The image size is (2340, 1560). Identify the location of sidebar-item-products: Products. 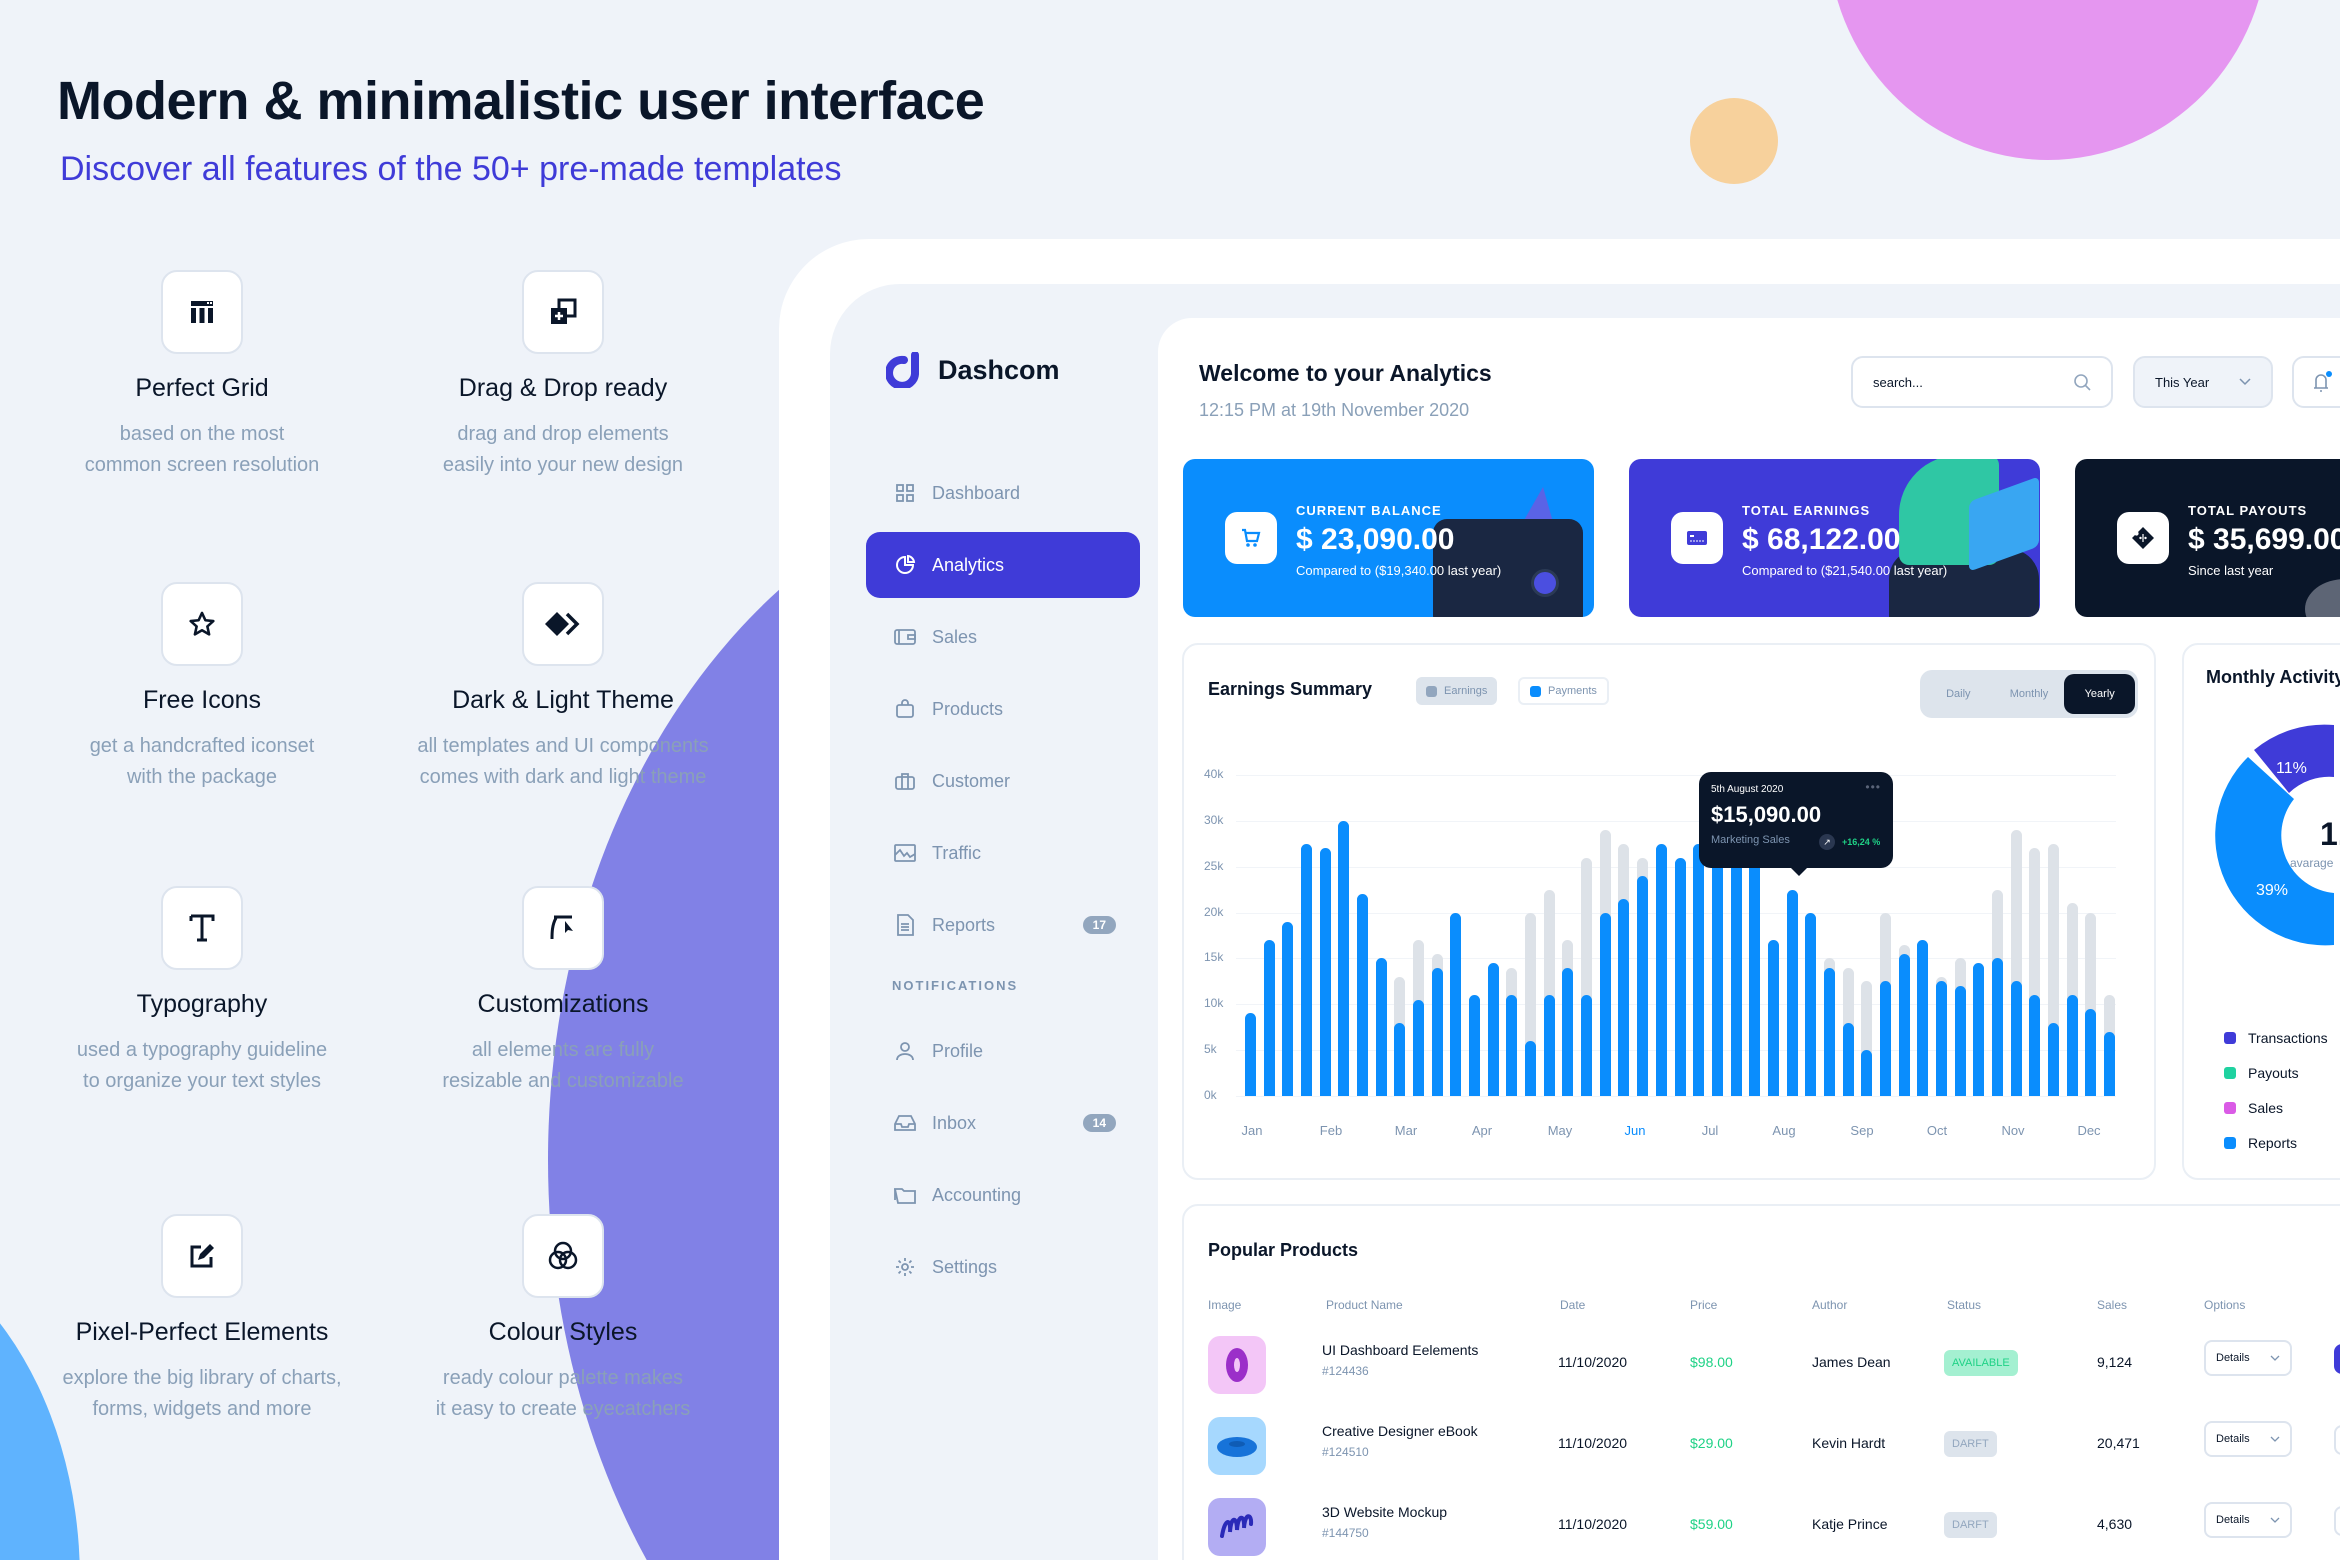
(1003, 709).